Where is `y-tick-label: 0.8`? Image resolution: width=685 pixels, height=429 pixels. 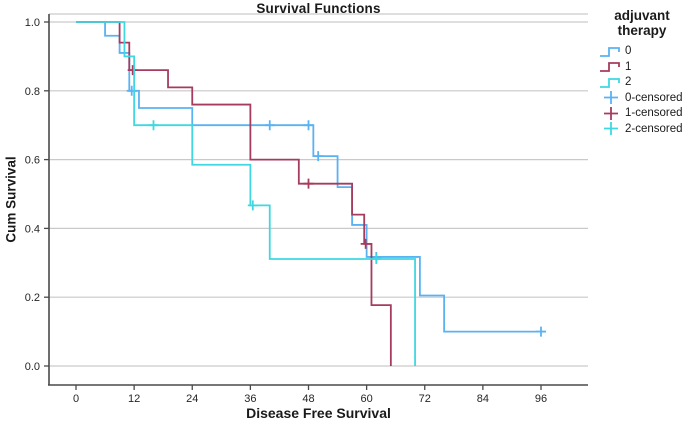 y-tick-label: 0.8 is located at coordinates (32, 92).